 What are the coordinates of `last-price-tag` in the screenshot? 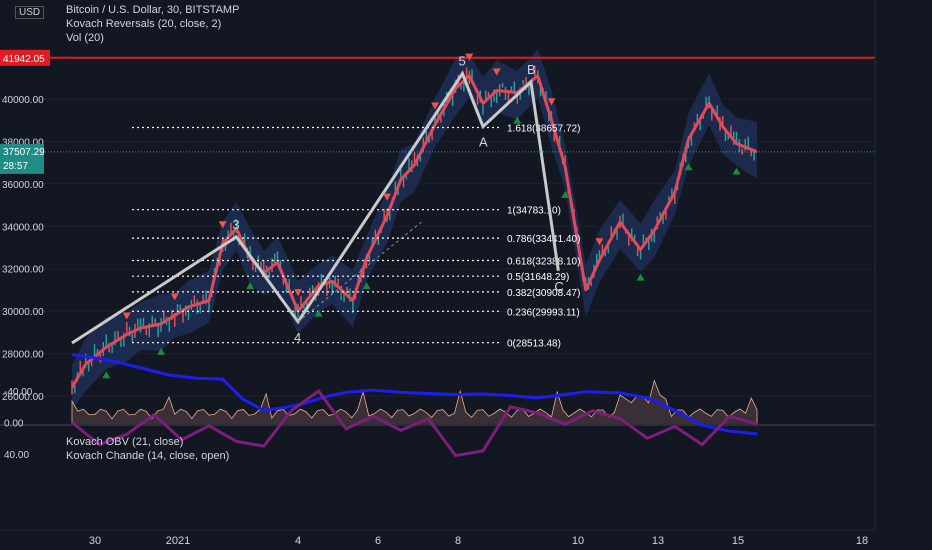 It's located at (22, 158).